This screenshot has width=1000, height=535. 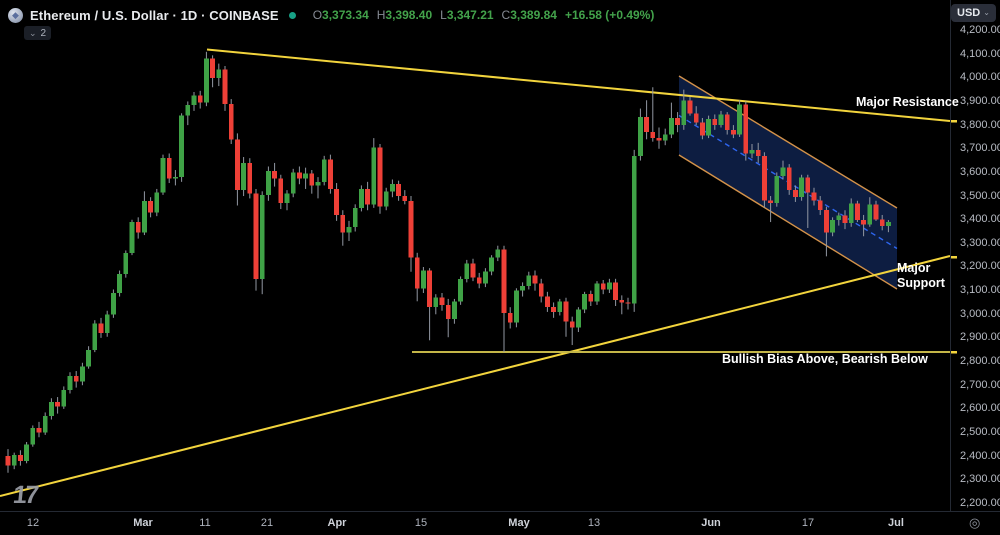 I want to click on price-axis-label: 2,600.00, so click(x=980, y=408).